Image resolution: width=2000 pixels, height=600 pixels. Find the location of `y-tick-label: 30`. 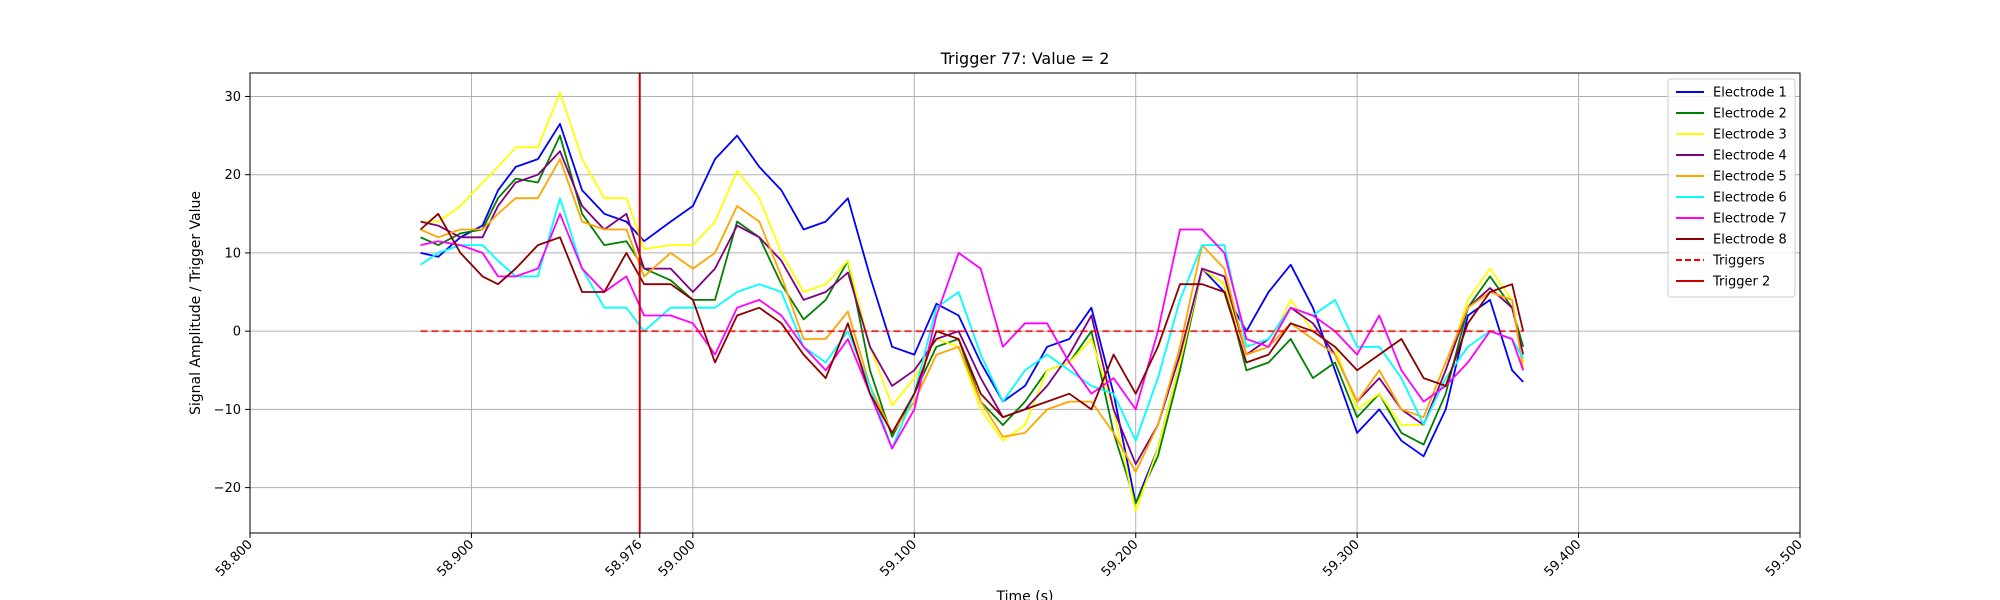

y-tick-label: 30 is located at coordinates (232, 97).